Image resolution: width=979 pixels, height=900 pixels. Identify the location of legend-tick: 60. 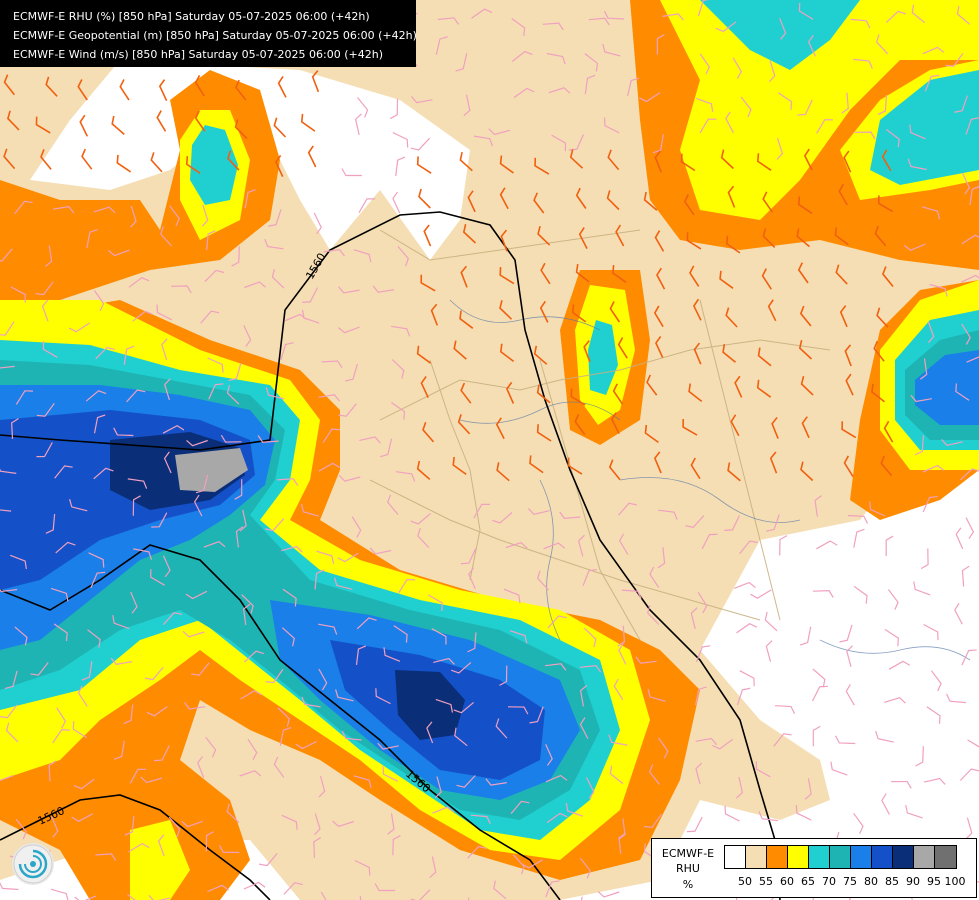
(787, 881).